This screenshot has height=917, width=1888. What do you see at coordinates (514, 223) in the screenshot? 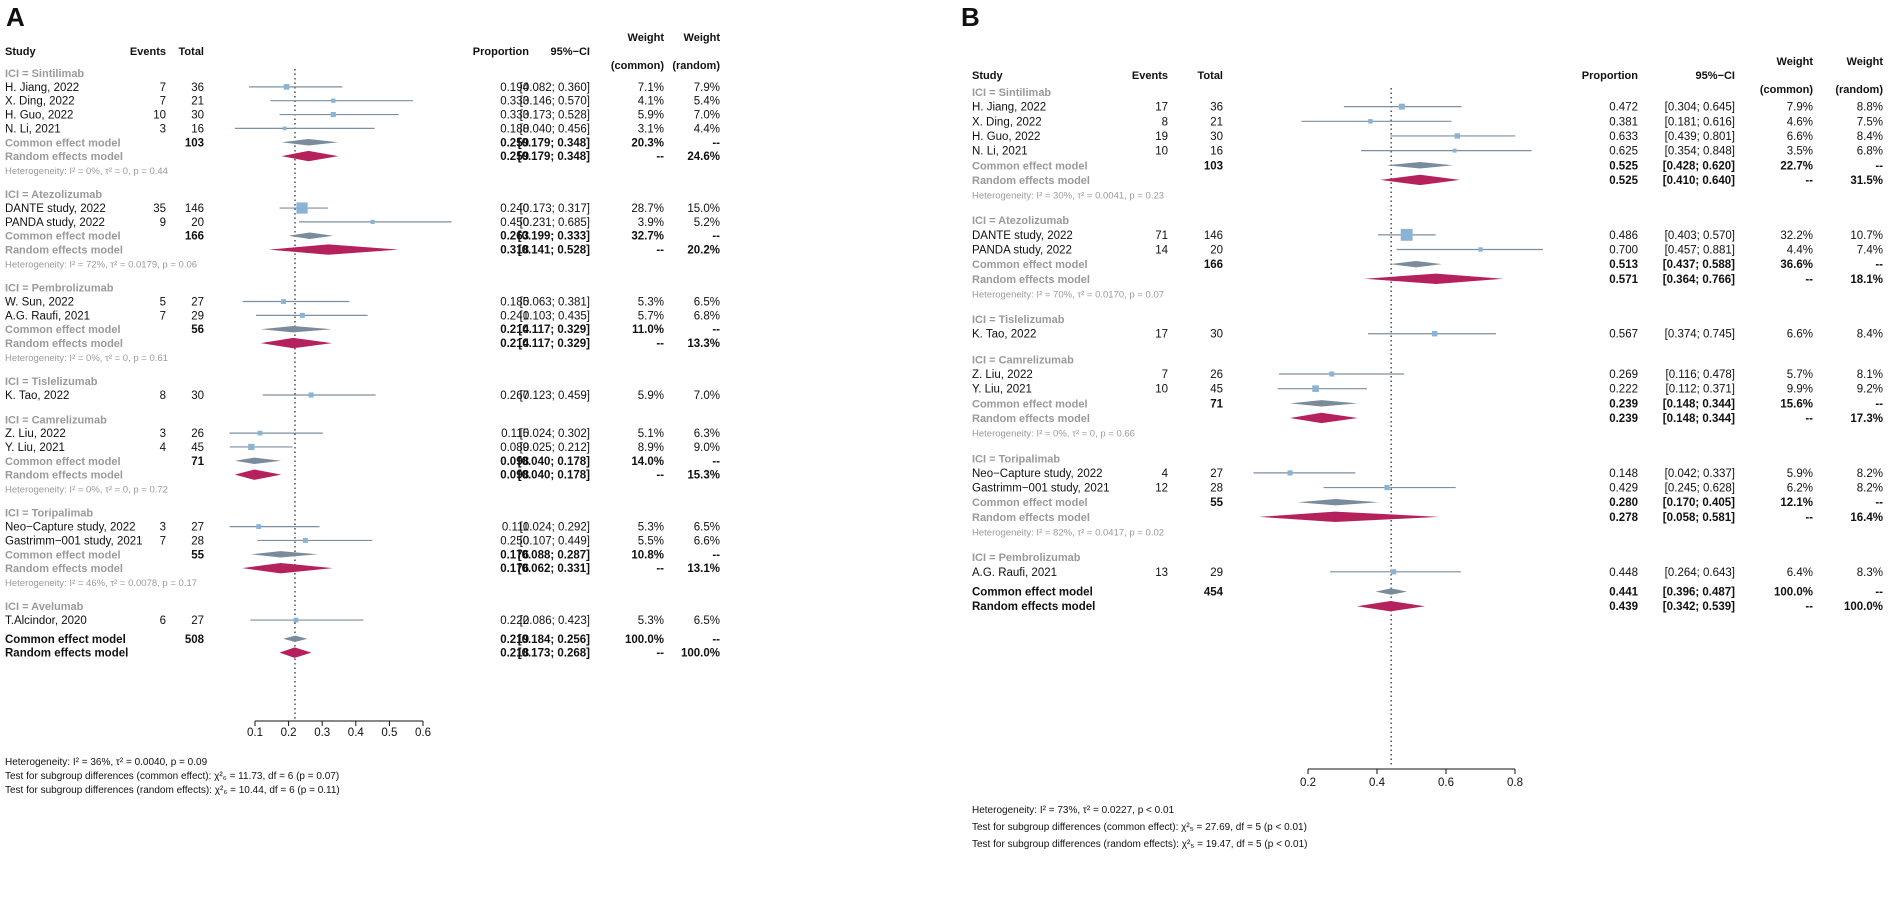
I see `study-proportion: 0.450` at bounding box center [514, 223].